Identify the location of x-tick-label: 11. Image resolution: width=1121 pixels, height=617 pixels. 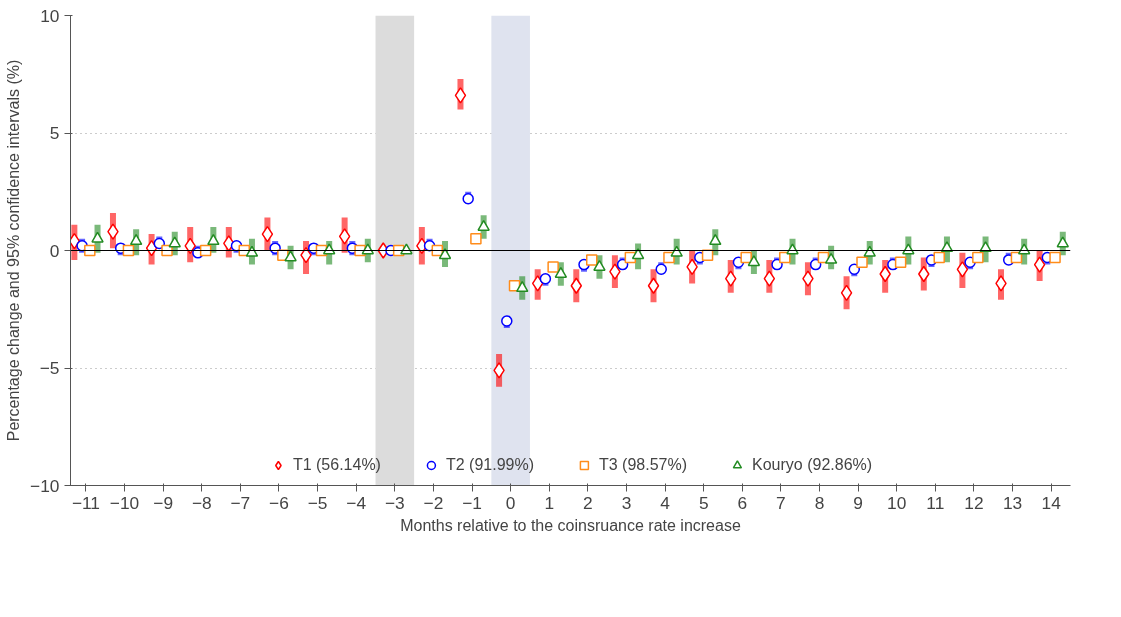
(935, 502).